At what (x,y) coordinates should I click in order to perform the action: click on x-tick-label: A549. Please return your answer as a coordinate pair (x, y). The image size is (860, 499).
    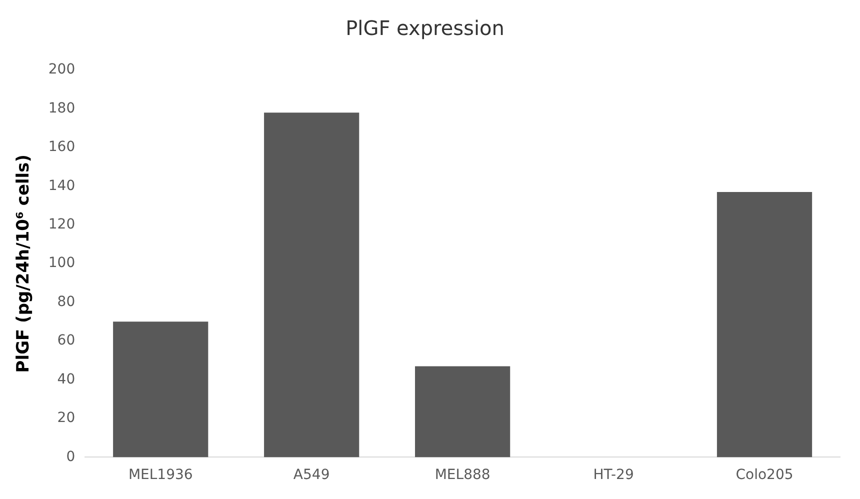
    Looking at the image, I should click on (311, 475).